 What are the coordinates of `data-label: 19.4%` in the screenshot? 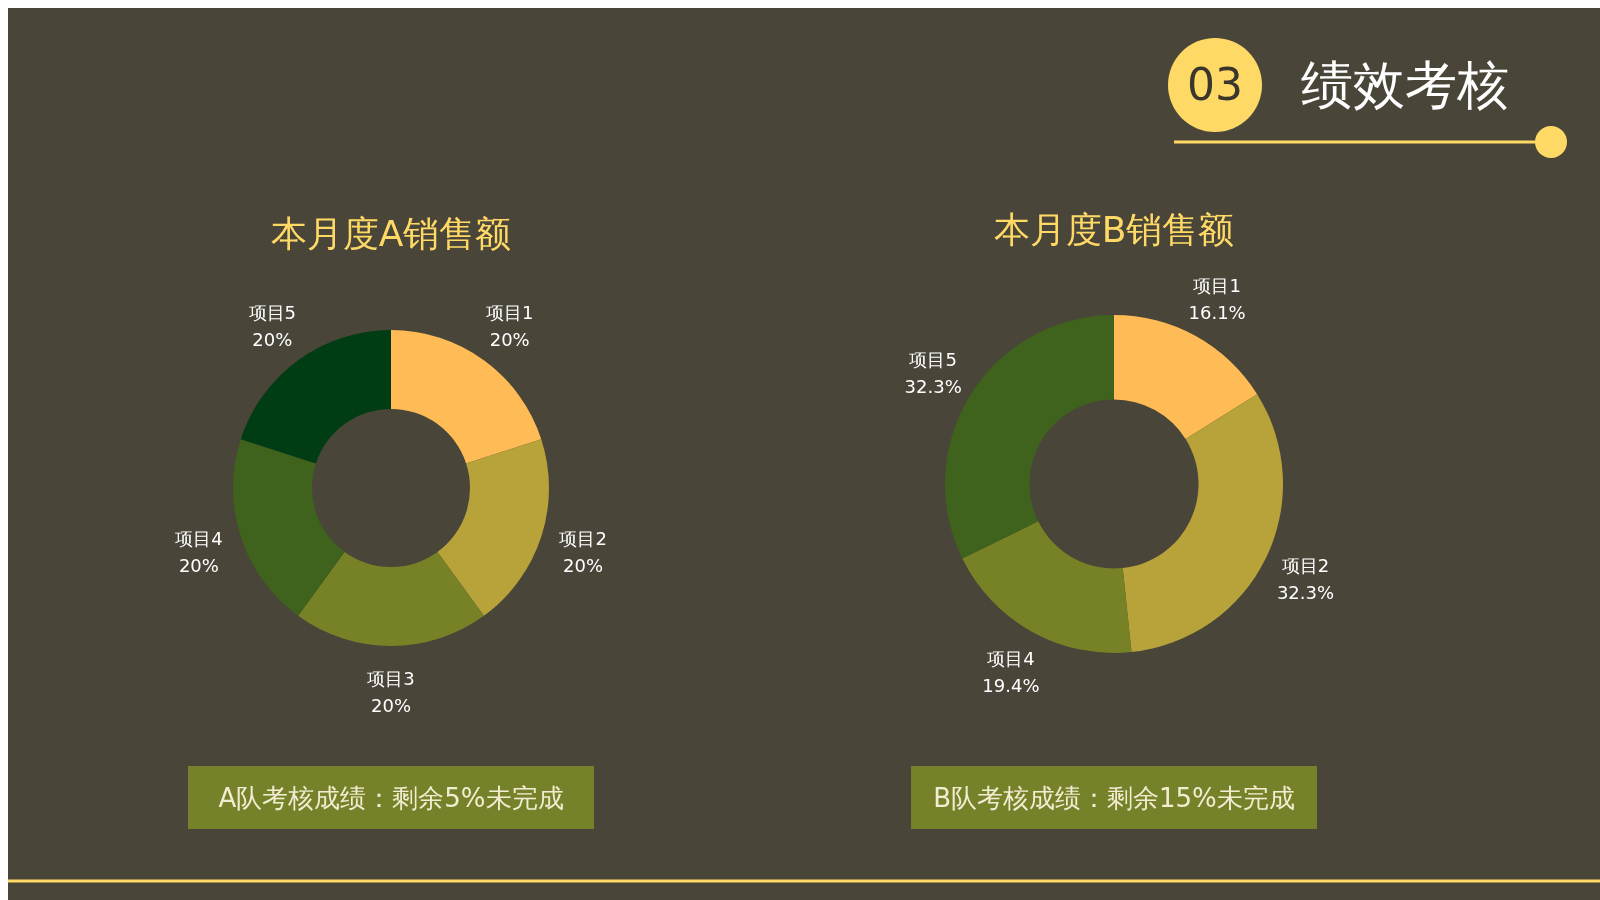 It's located at (1011, 685).